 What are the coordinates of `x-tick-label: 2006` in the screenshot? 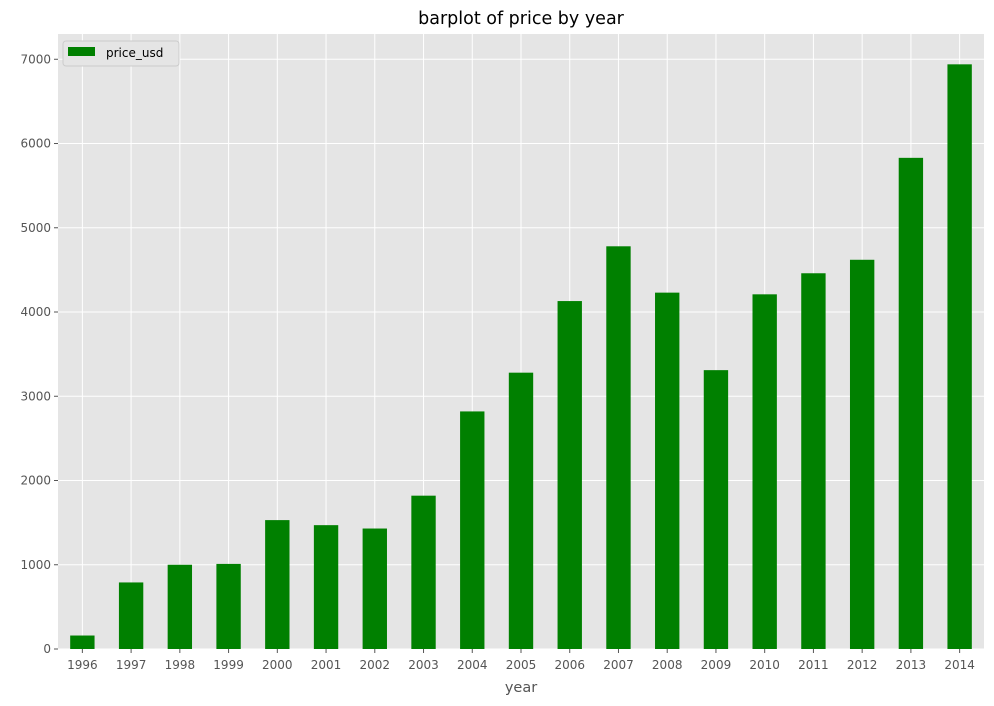 It's located at (569, 665).